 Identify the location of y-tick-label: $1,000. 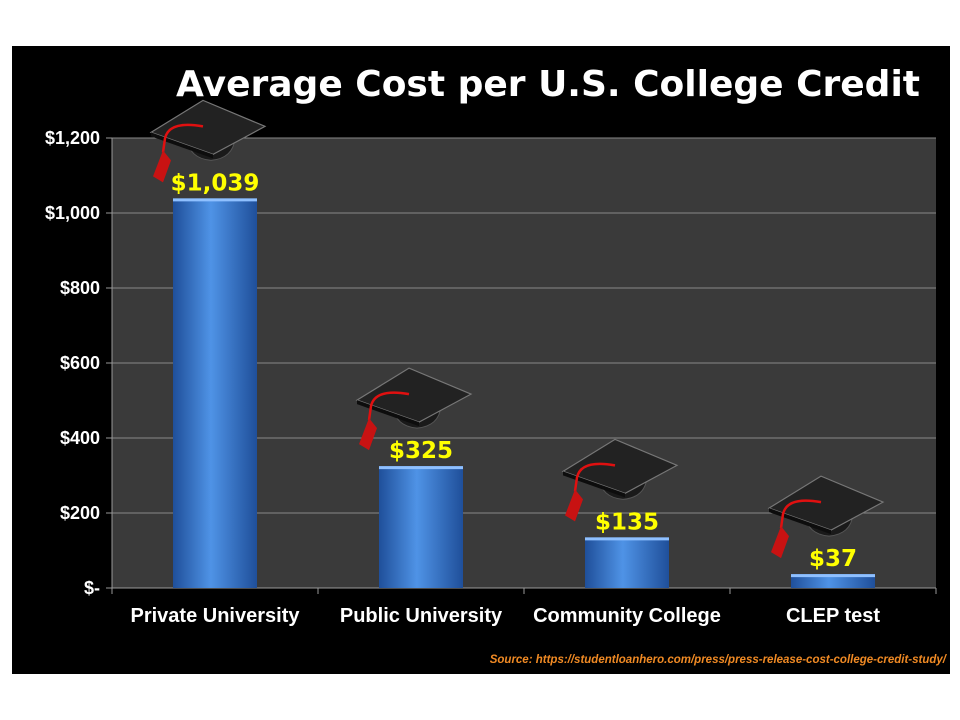
(72, 213).